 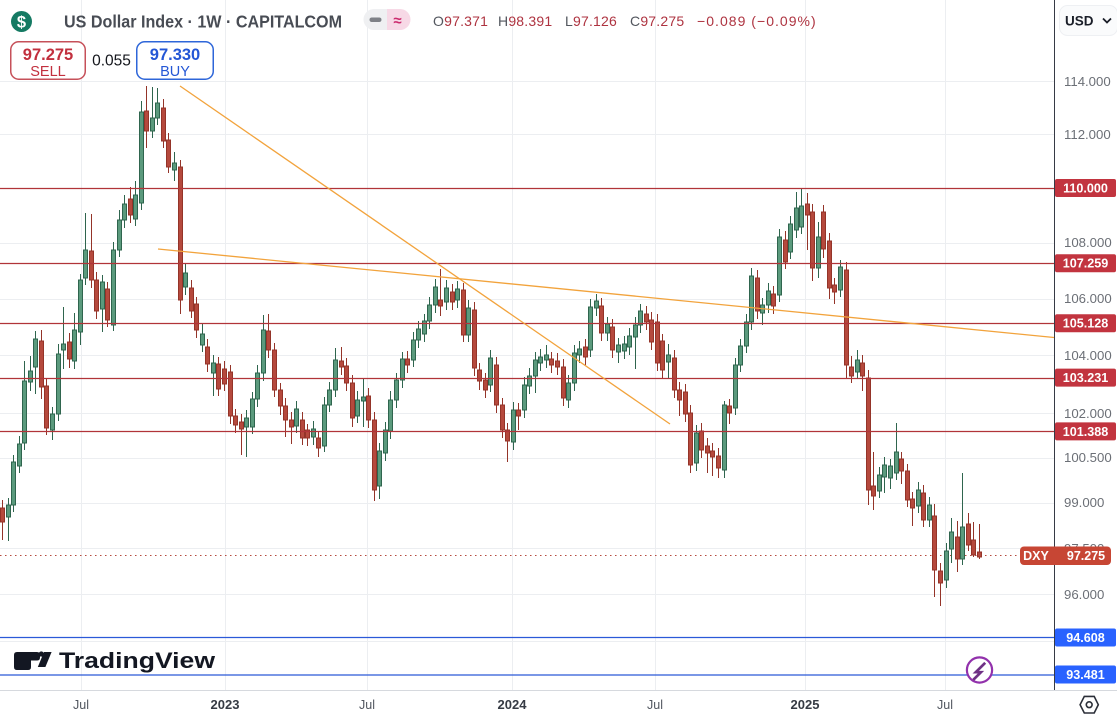 I want to click on svg-text: 93.481, so click(x=1085, y=675).